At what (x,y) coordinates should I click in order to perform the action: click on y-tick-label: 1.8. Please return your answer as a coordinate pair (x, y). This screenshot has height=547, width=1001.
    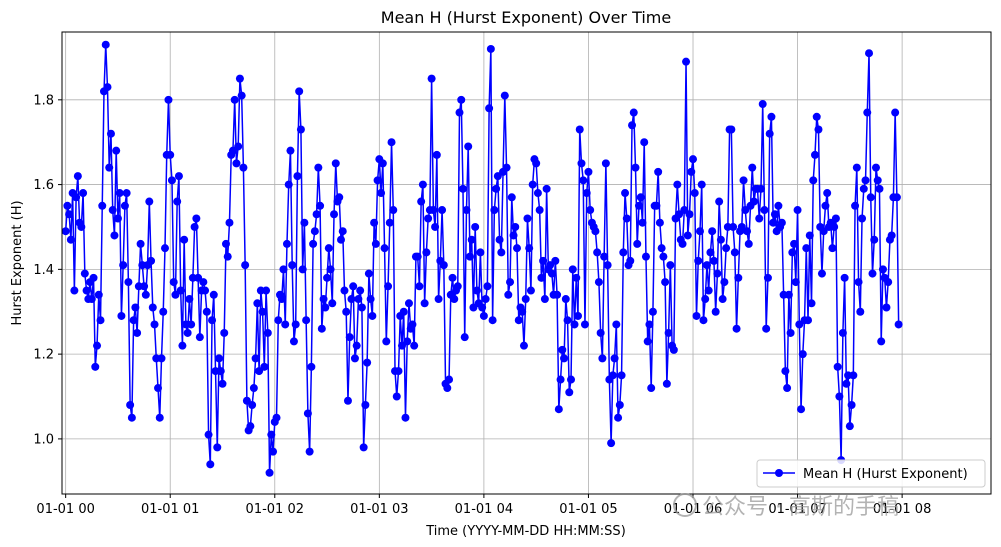
    Looking at the image, I should click on (43, 100).